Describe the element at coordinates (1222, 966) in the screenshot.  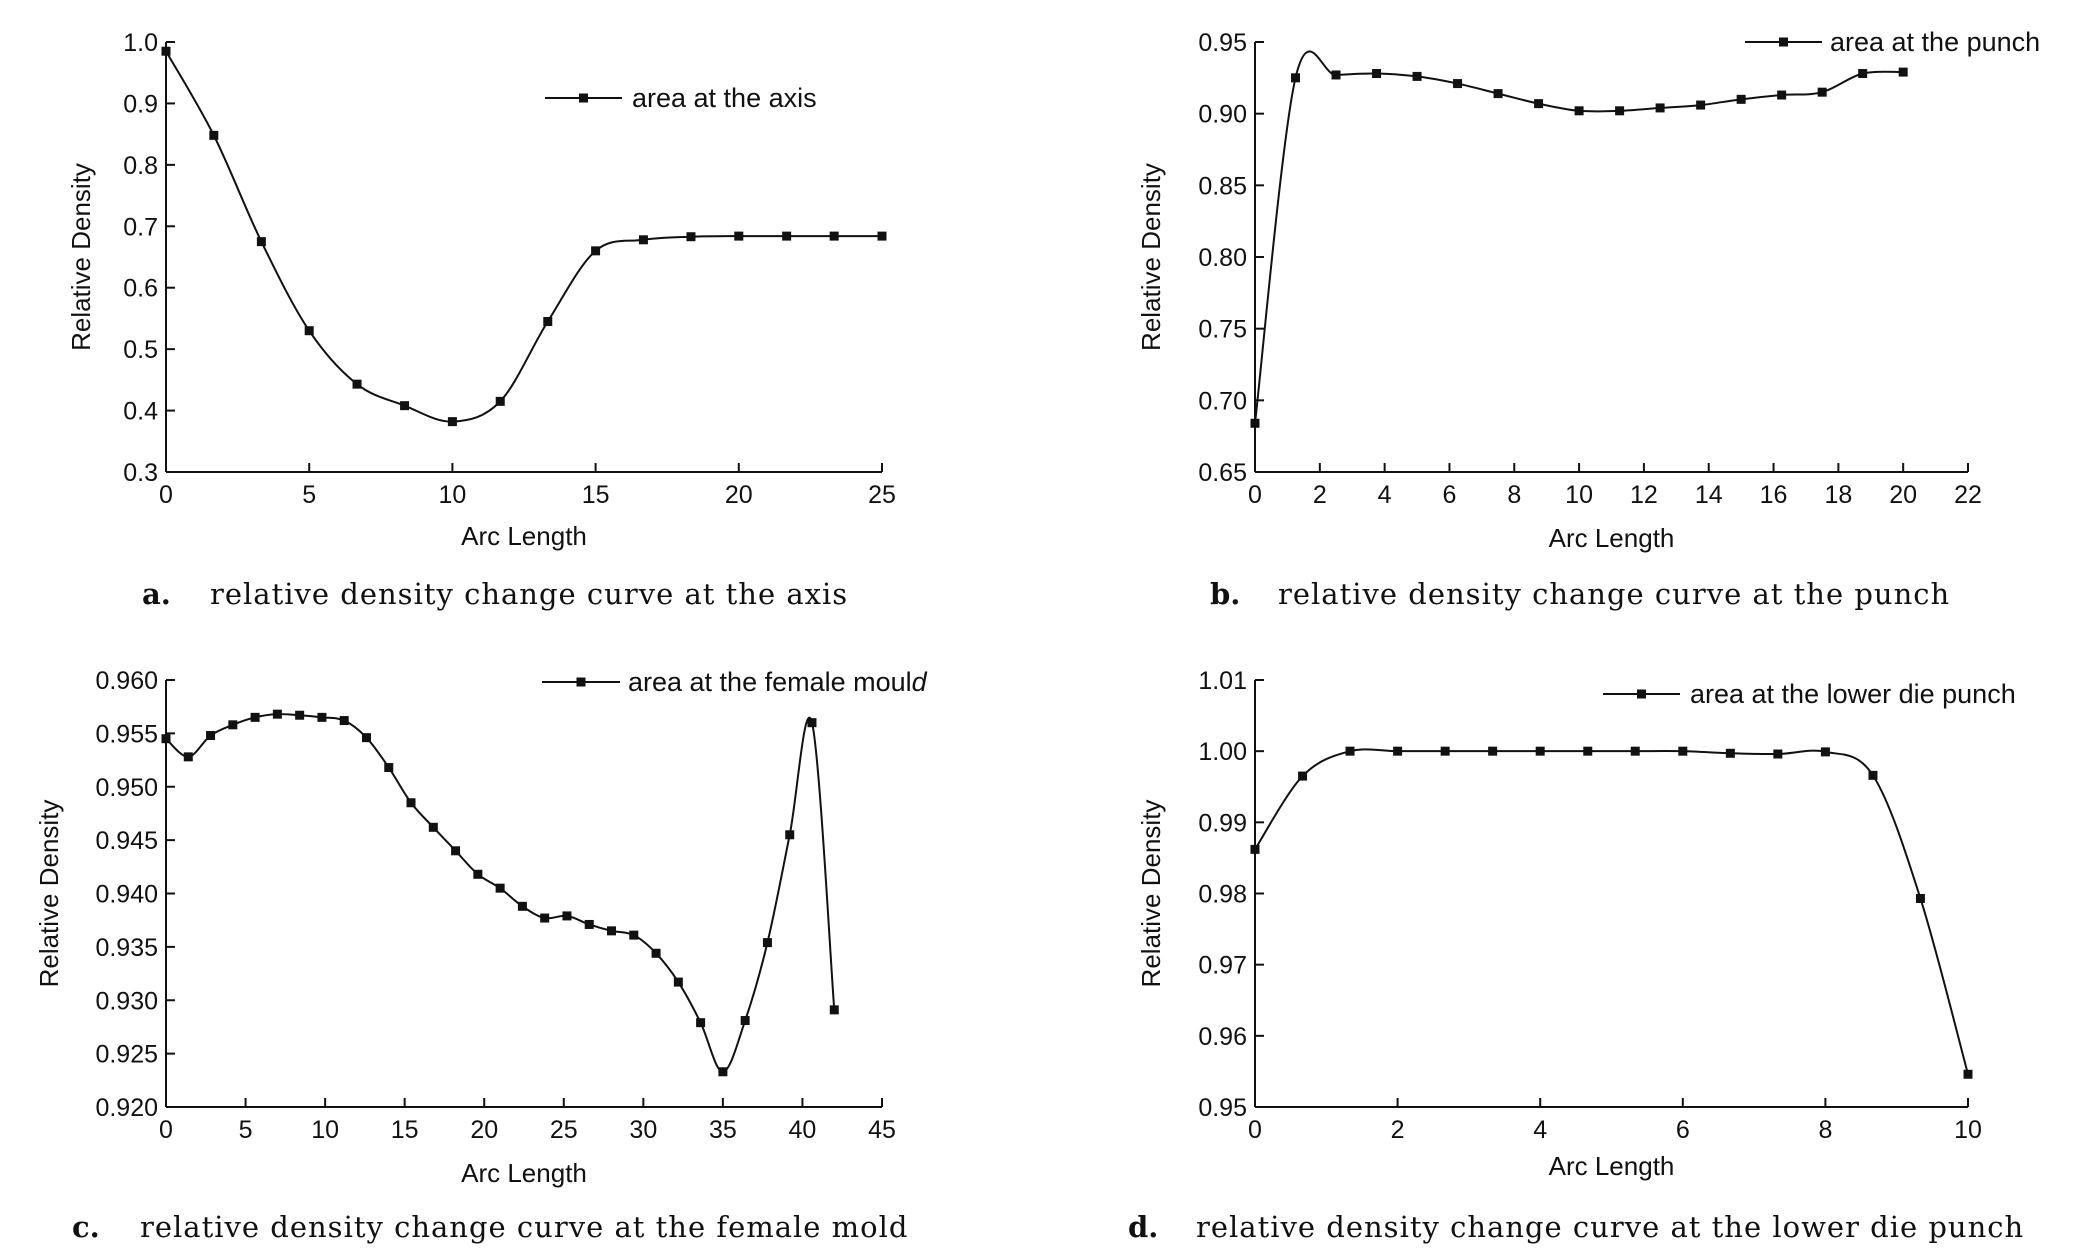
I see `panel-d-y-tick-label: 0.97` at that location.